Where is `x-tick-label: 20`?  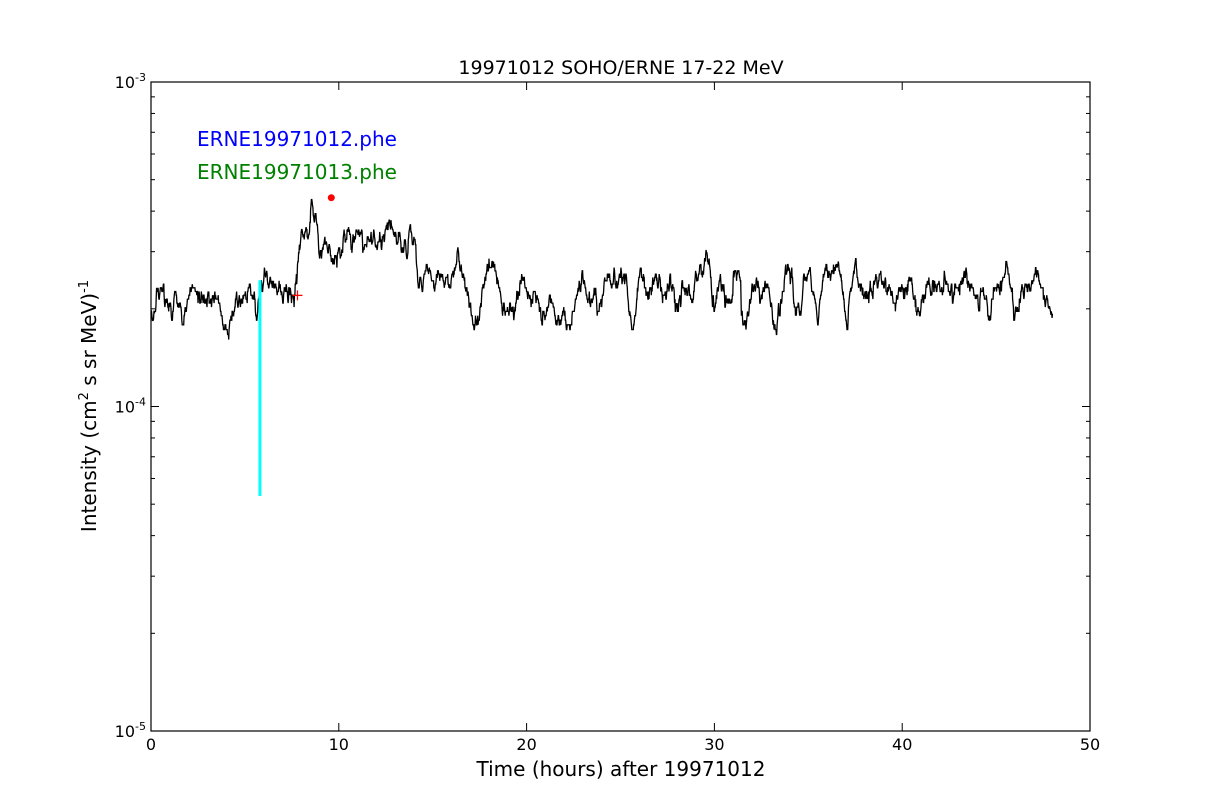
x-tick-label: 20 is located at coordinates (526, 744).